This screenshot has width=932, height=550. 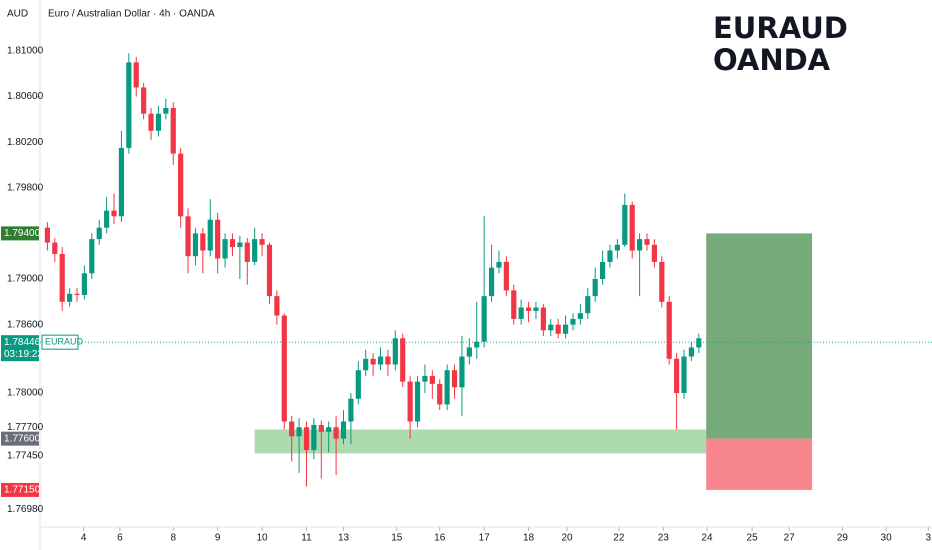 I want to click on target-label: 1.79400, so click(x=22, y=233).